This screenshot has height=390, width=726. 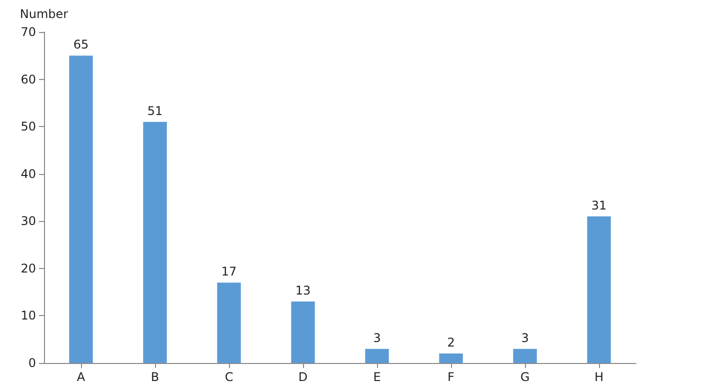 What do you see at coordinates (303, 377) in the screenshot?
I see `x-tick-label: D` at bounding box center [303, 377].